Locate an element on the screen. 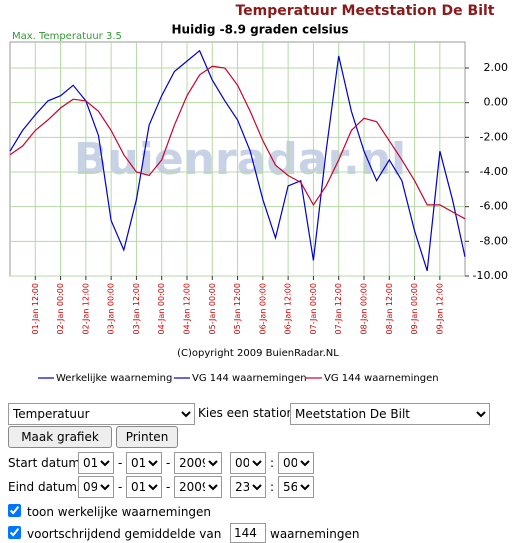  x-tick-label: 09-Jan 12:00 is located at coordinates (439, 308).